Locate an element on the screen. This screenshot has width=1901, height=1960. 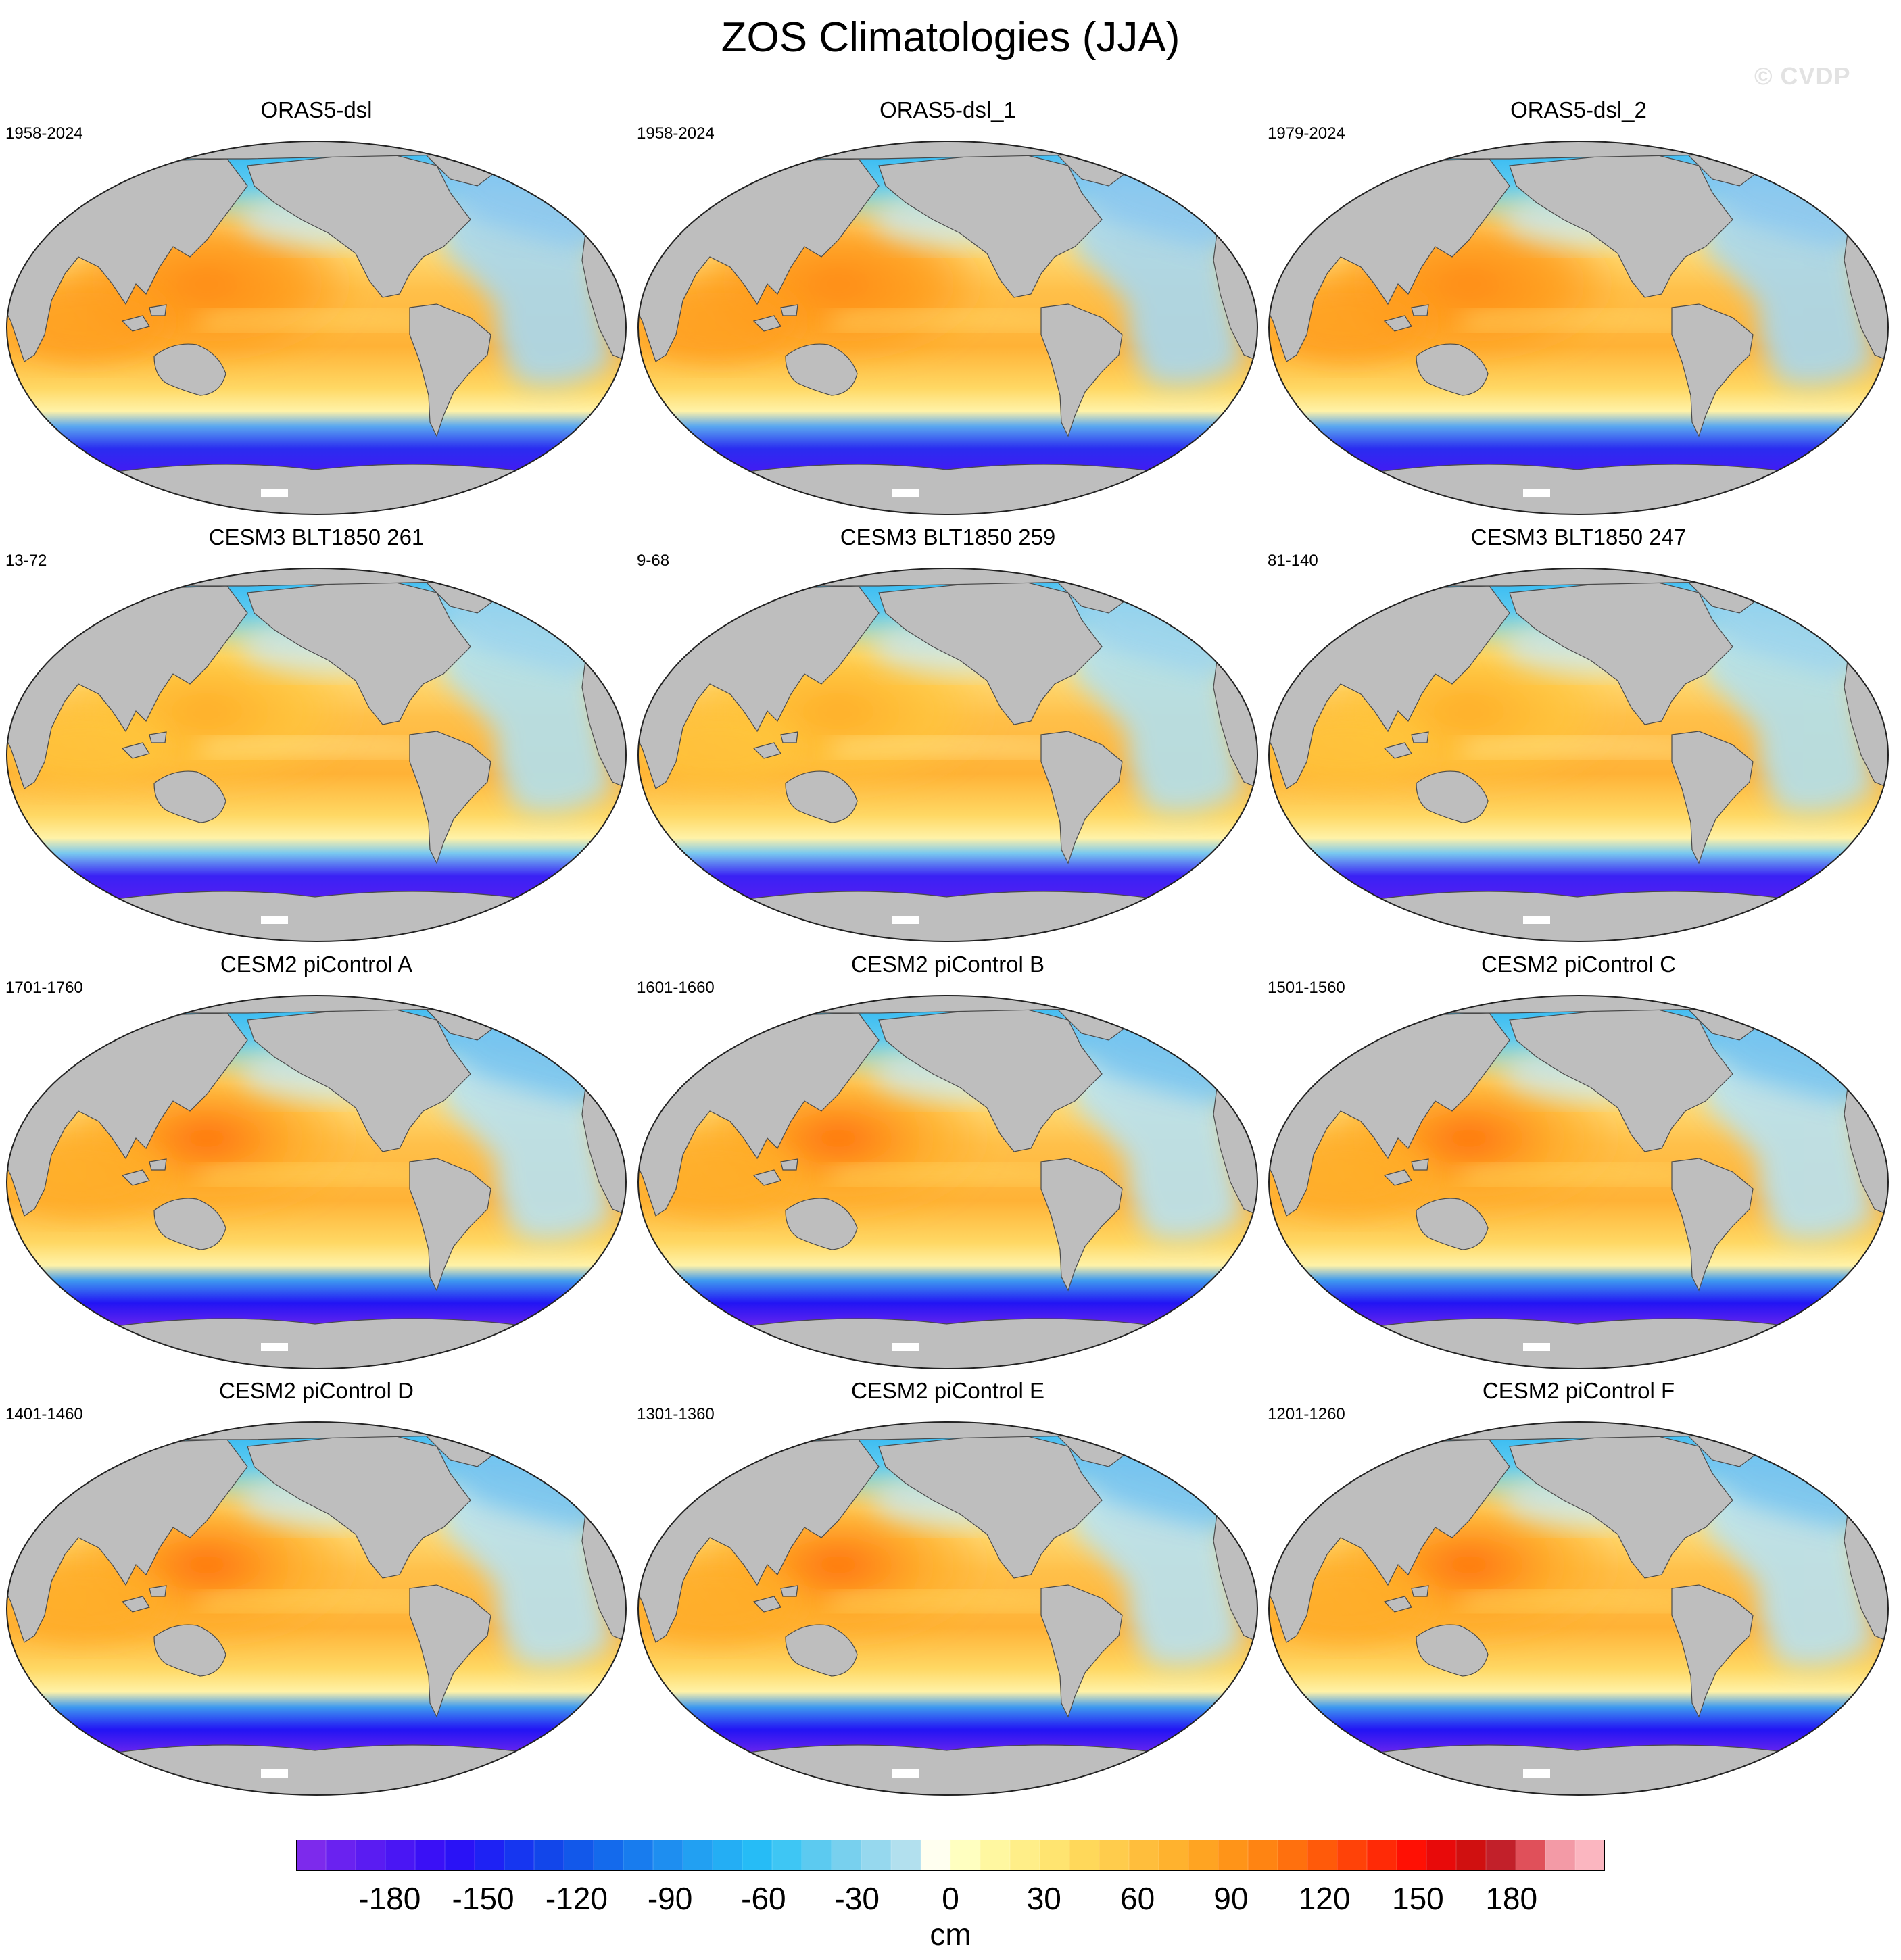
colorbar-tick-label: 90 is located at coordinates (1231, 1898).